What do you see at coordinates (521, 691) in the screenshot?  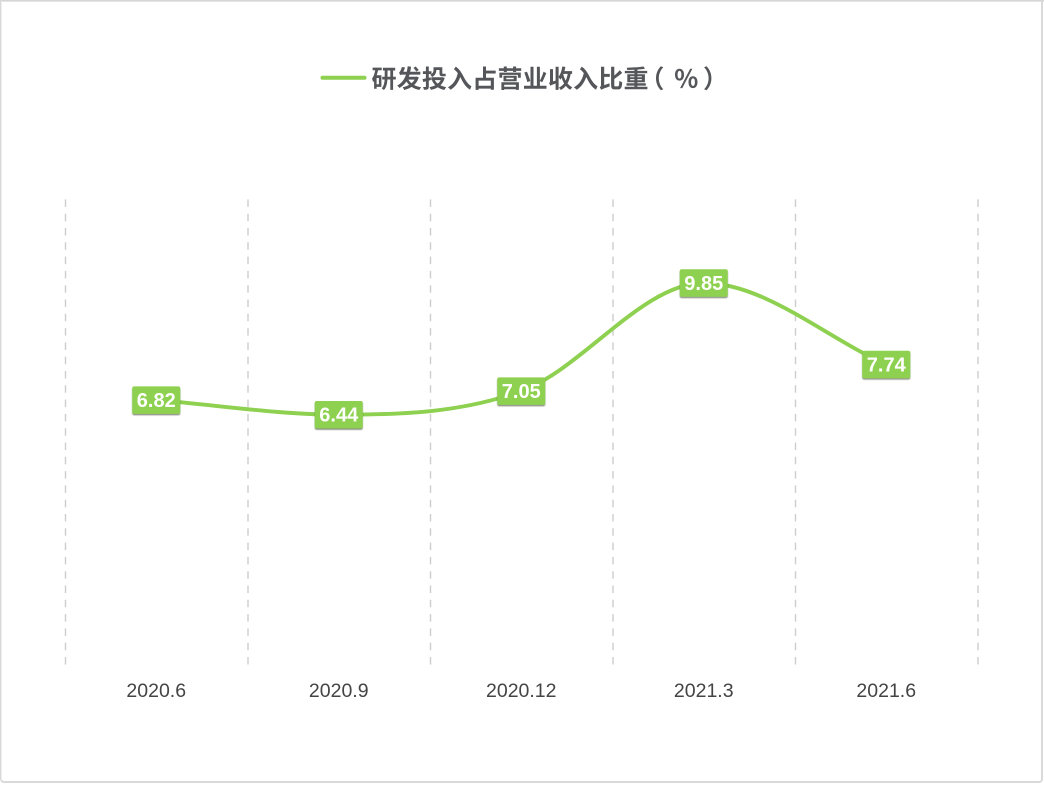 I see `svg-text: 2020.12` at bounding box center [521, 691].